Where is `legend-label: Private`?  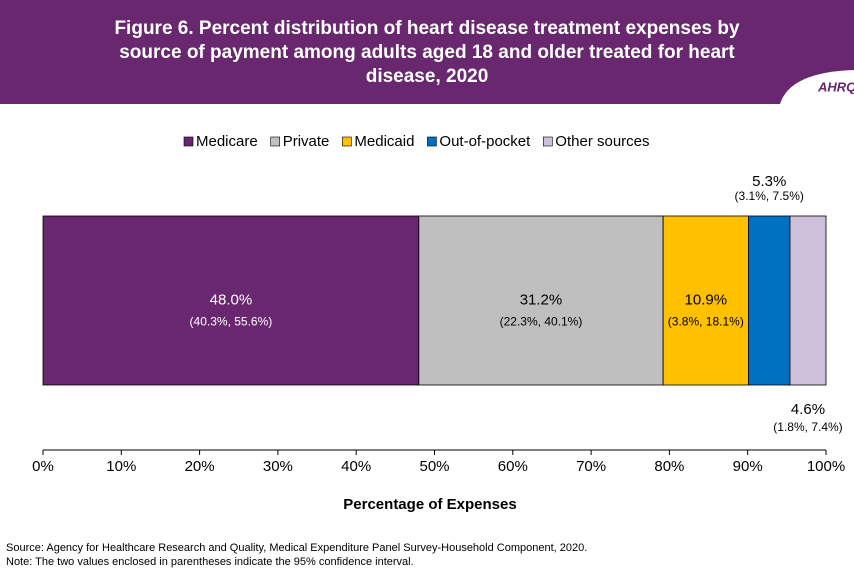
legend-label: Private is located at coordinates (306, 141).